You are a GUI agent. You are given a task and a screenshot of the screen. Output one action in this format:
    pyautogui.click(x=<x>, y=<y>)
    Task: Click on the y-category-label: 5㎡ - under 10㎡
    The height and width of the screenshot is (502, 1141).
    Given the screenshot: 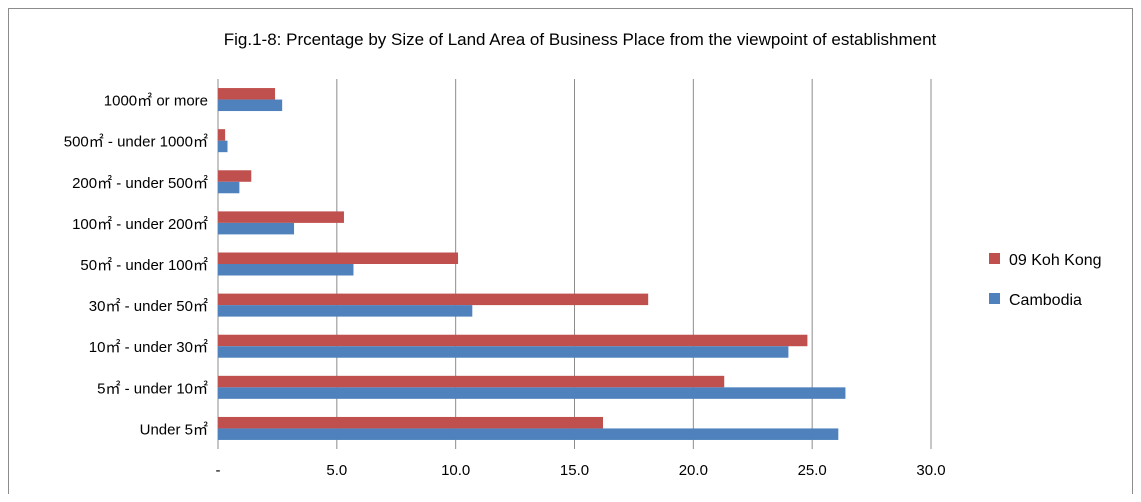 What is the action you would take?
    pyautogui.click(x=152, y=388)
    